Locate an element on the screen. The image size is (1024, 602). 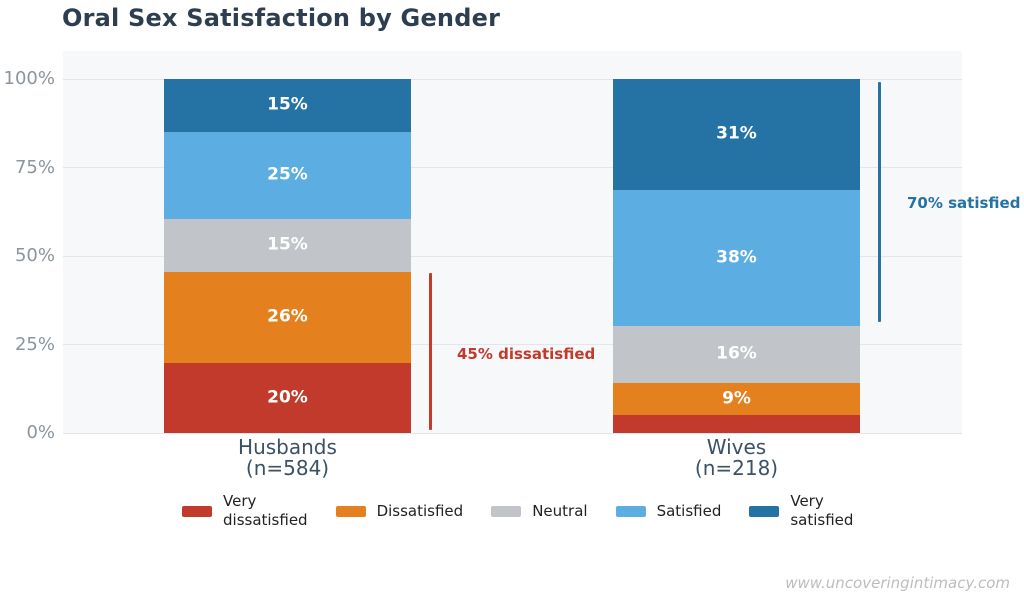
bar-segment-wives-very-dissatisfied is located at coordinates (736, 424).